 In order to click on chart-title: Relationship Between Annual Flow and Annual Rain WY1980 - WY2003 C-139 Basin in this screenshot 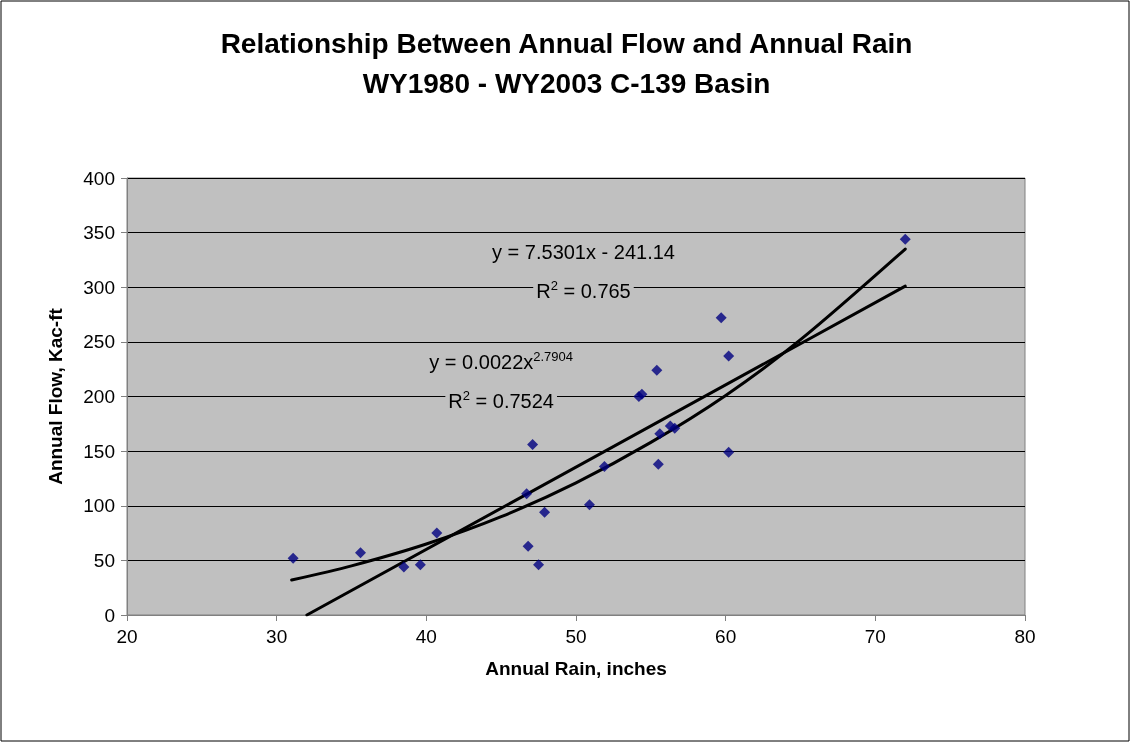, I will do `click(566, 63)`.